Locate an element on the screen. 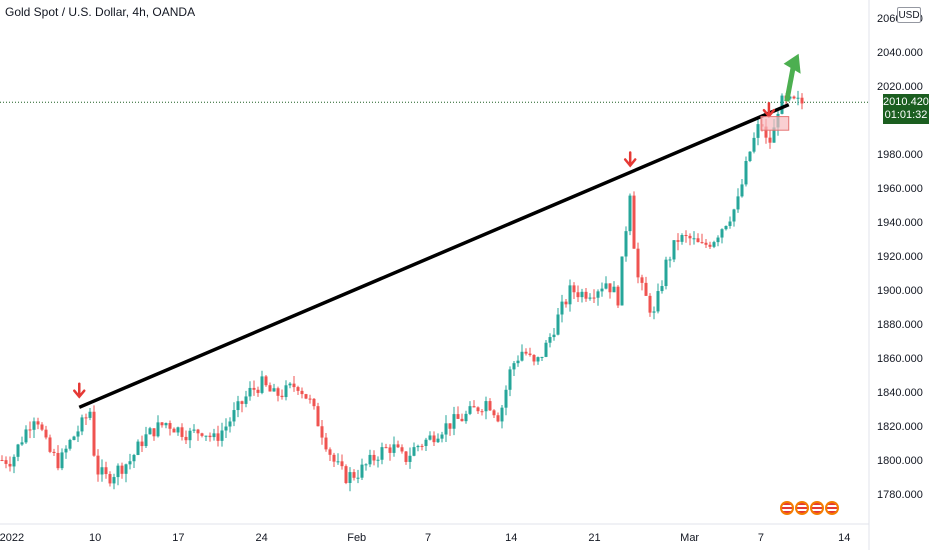 Image resolution: width=932 pixels, height=550 pixels. y-tick-label: 1800.000 is located at coordinates (900, 461).